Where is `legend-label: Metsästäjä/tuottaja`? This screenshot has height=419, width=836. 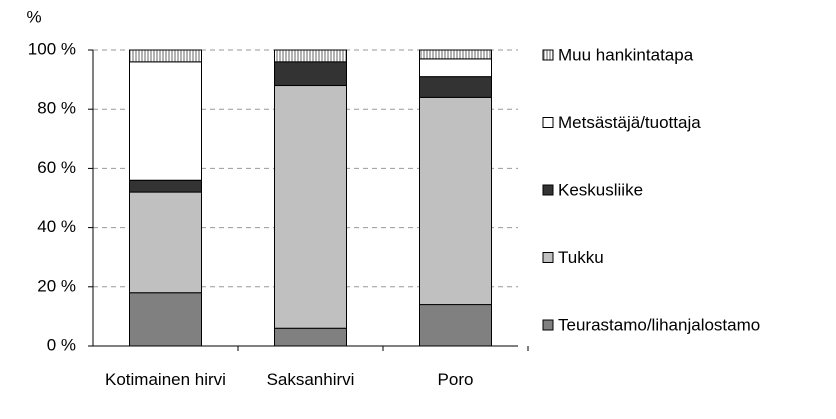 legend-label: Metsästäjä/tuottaja is located at coordinates (629, 122).